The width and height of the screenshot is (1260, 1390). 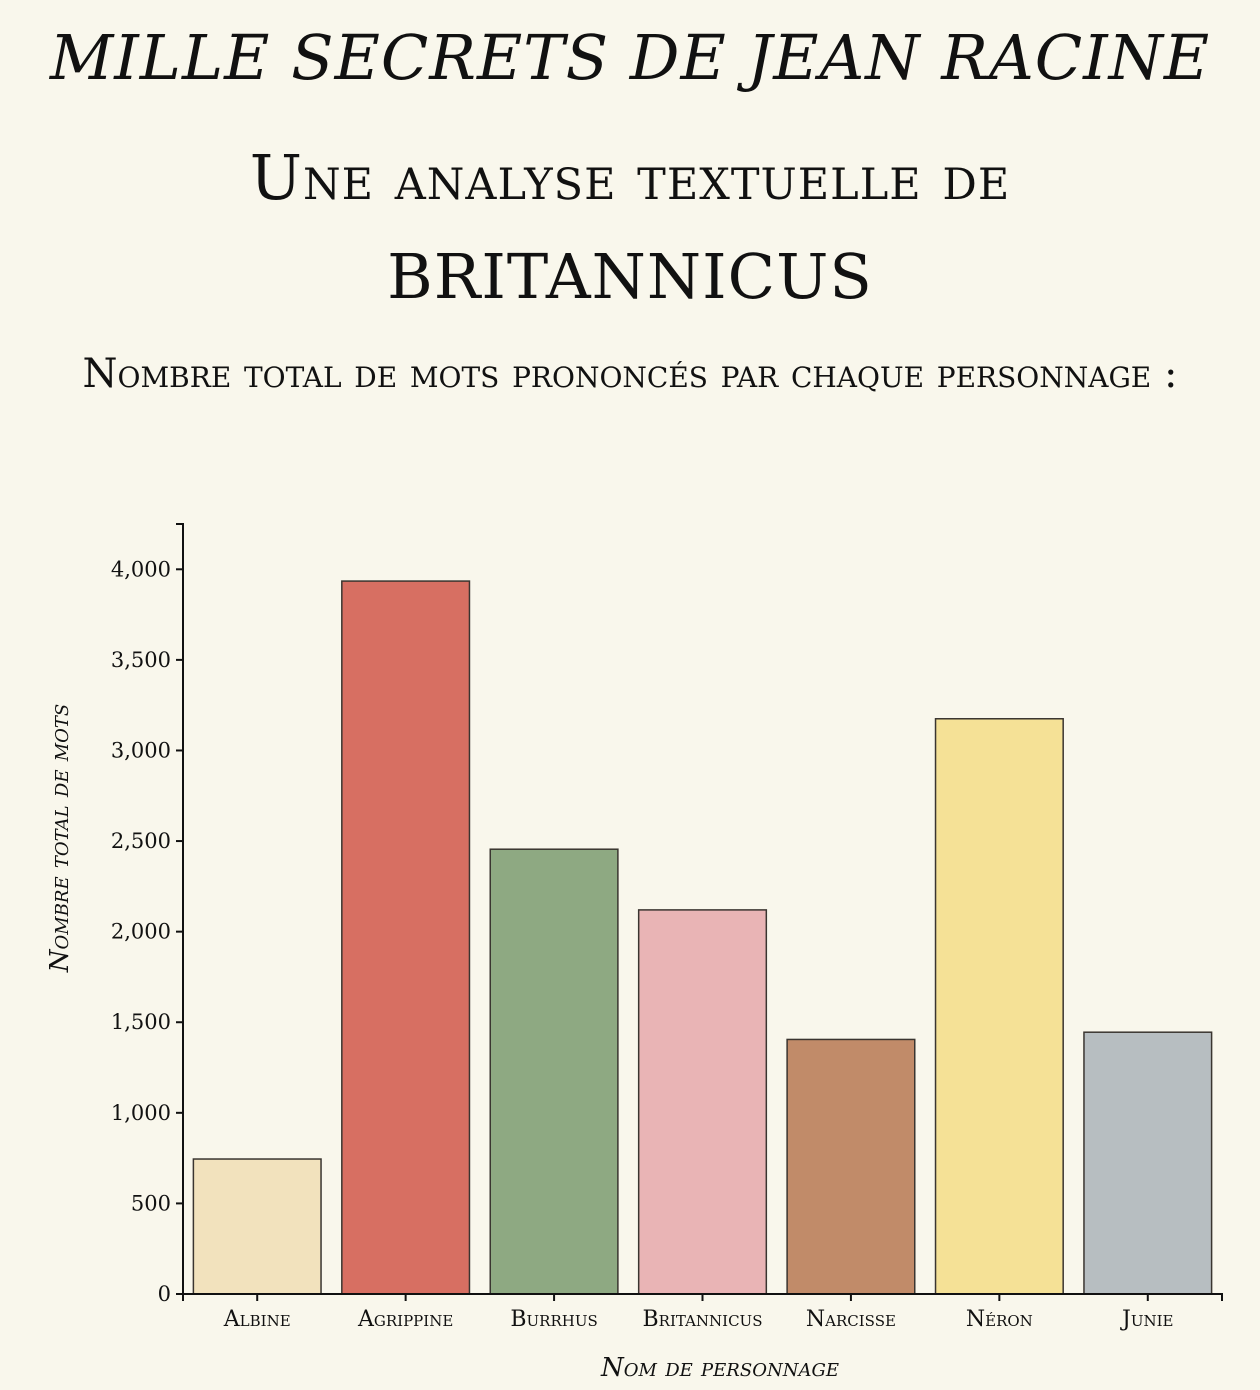 What do you see at coordinates (141, 750) in the screenshot?
I see `y-tick-label: 3,000` at bounding box center [141, 750].